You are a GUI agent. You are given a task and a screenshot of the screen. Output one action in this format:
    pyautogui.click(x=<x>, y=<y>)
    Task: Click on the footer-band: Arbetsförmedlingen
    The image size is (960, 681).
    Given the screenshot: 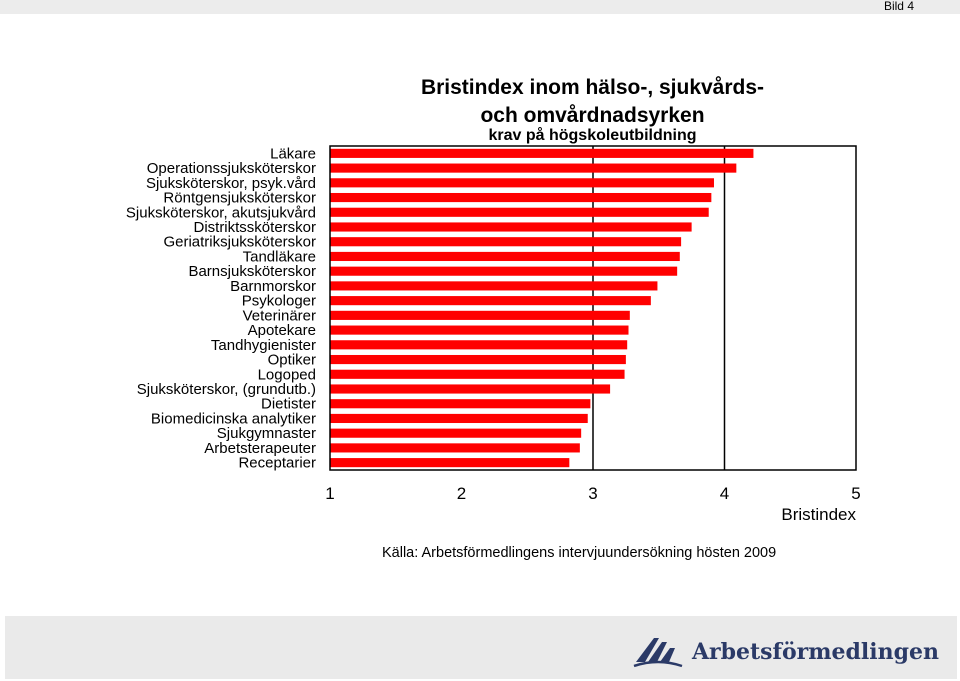 What is the action you would take?
    pyautogui.click(x=481, y=647)
    